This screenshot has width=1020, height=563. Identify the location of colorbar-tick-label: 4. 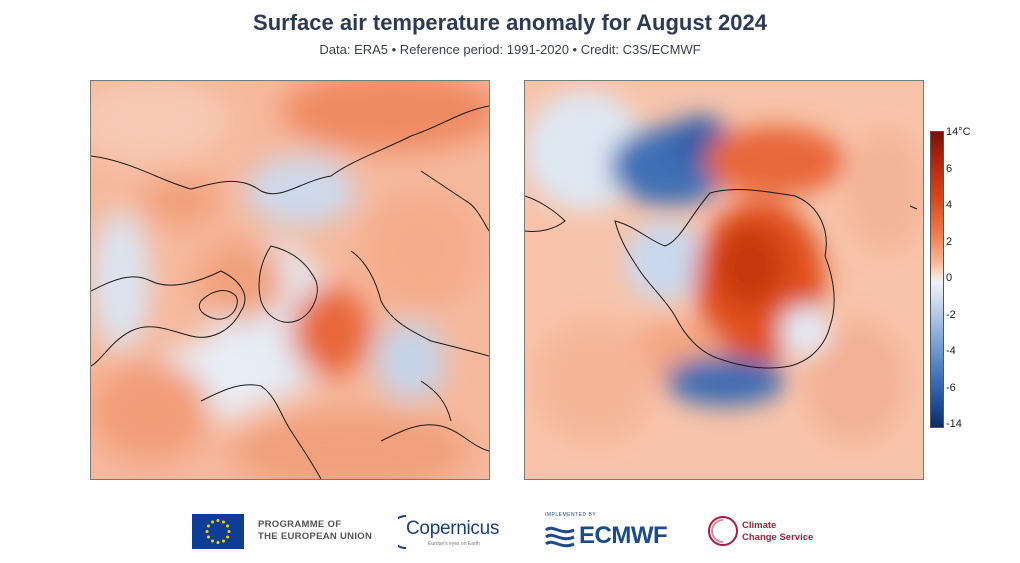
(949, 205).